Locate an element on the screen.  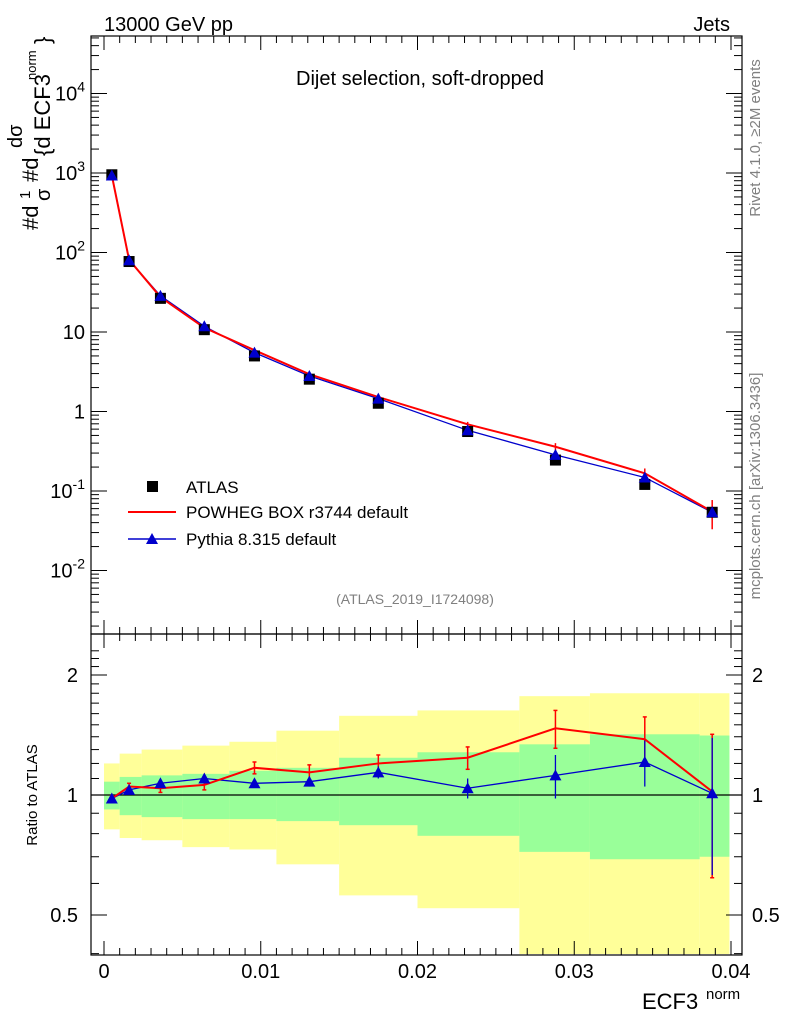
y-tick-label: 10³ is located at coordinates (70, 171).